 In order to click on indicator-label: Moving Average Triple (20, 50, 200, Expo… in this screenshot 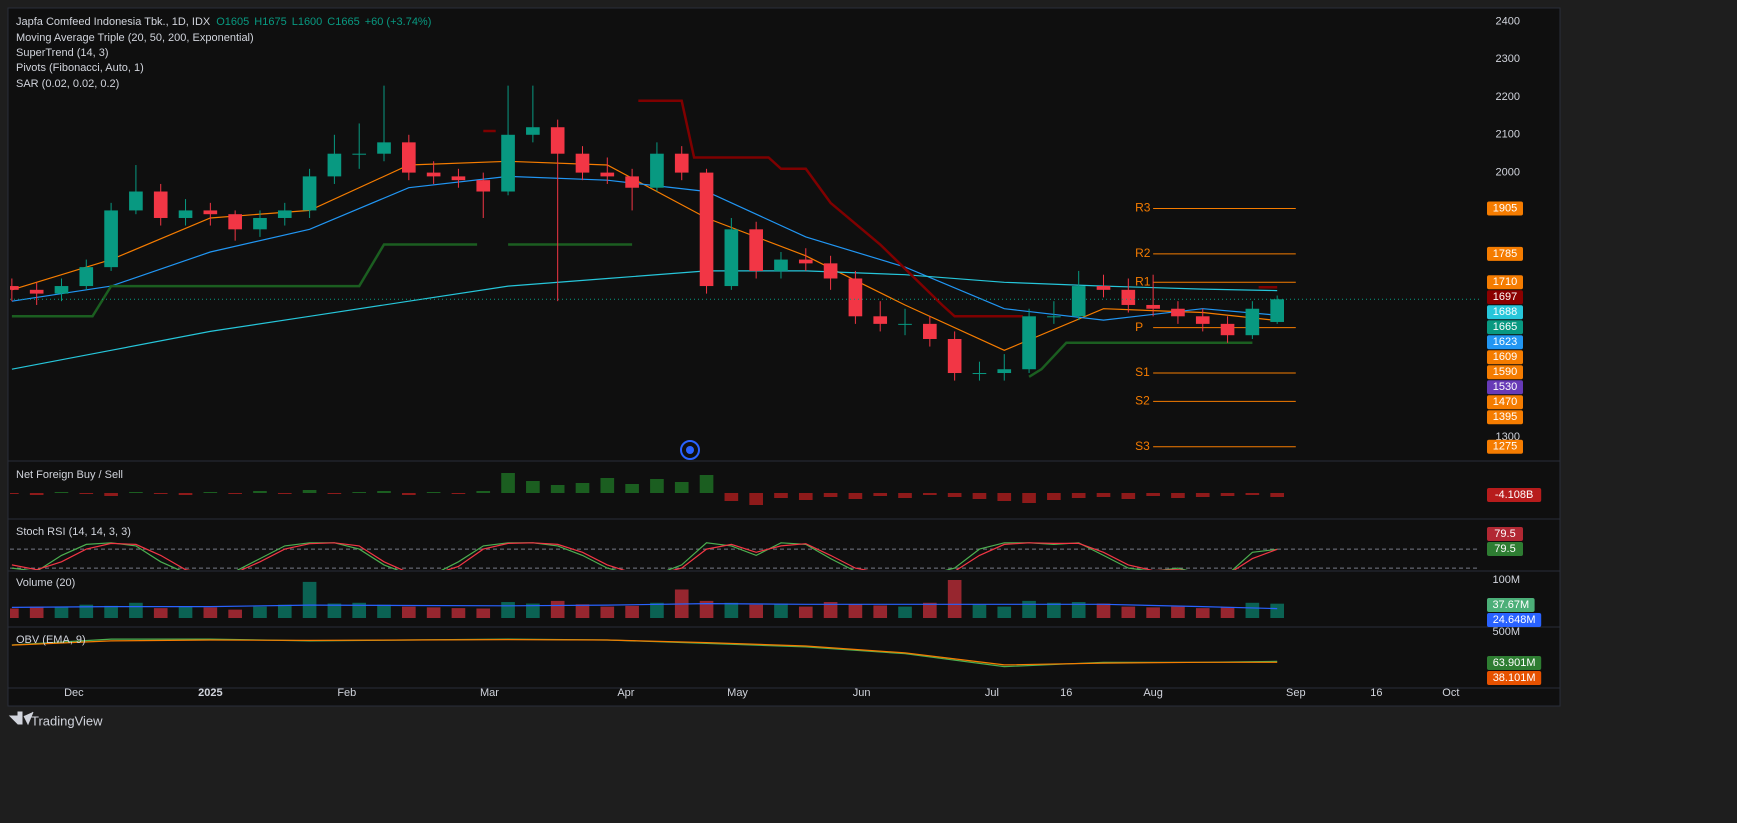, I will do `click(135, 38)`.